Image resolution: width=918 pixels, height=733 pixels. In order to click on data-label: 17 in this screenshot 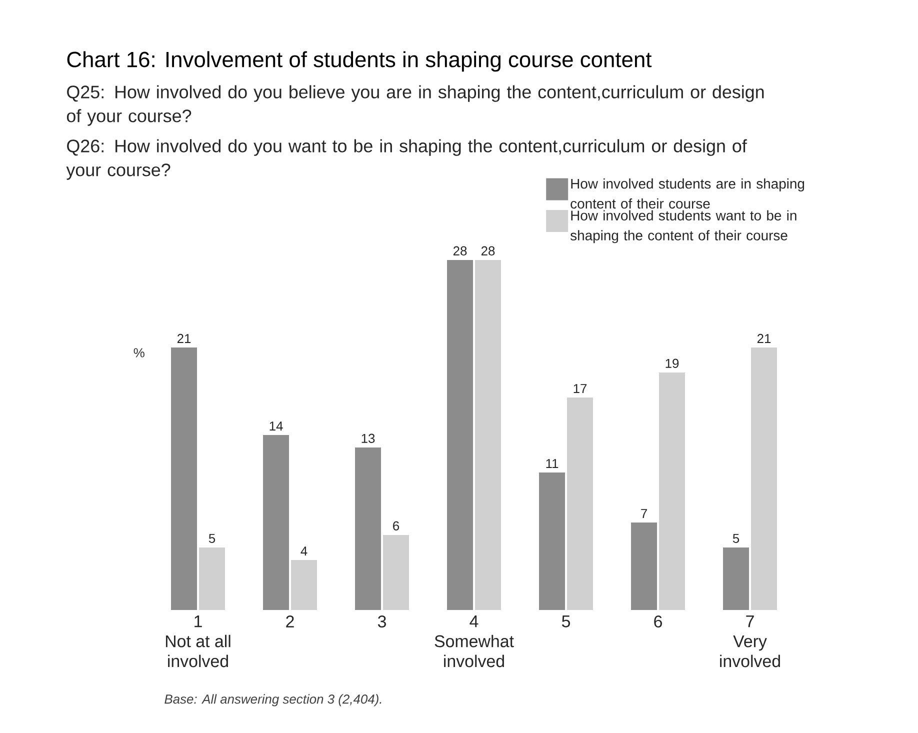, I will do `click(580, 388)`.